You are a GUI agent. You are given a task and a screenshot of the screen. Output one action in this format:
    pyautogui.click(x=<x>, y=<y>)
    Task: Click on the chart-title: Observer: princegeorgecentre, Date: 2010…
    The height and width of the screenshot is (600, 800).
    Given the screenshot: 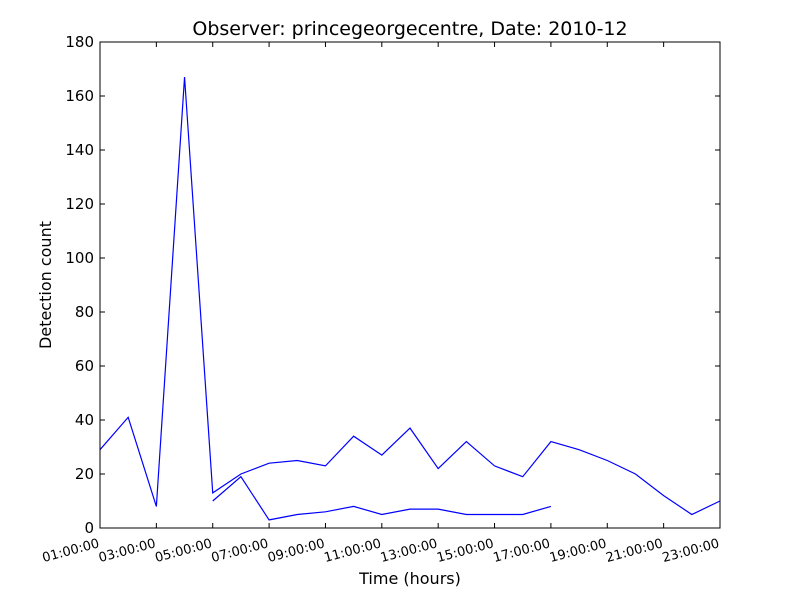 What is the action you would take?
    pyautogui.click(x=409, y=29)
    